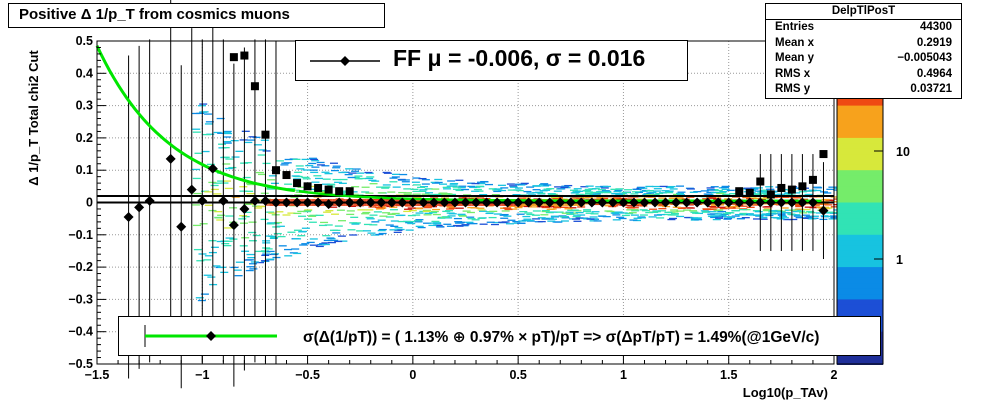  I want to click on y-tick-label: 0.3, so click(84, 106).